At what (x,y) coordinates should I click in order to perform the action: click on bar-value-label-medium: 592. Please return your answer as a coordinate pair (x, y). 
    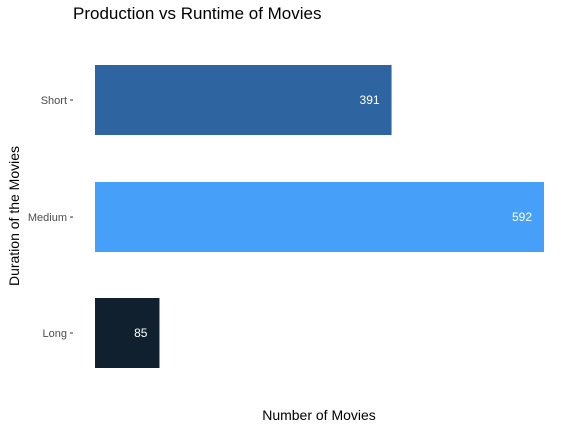
    Looking at the image, I should click on (522, 217).